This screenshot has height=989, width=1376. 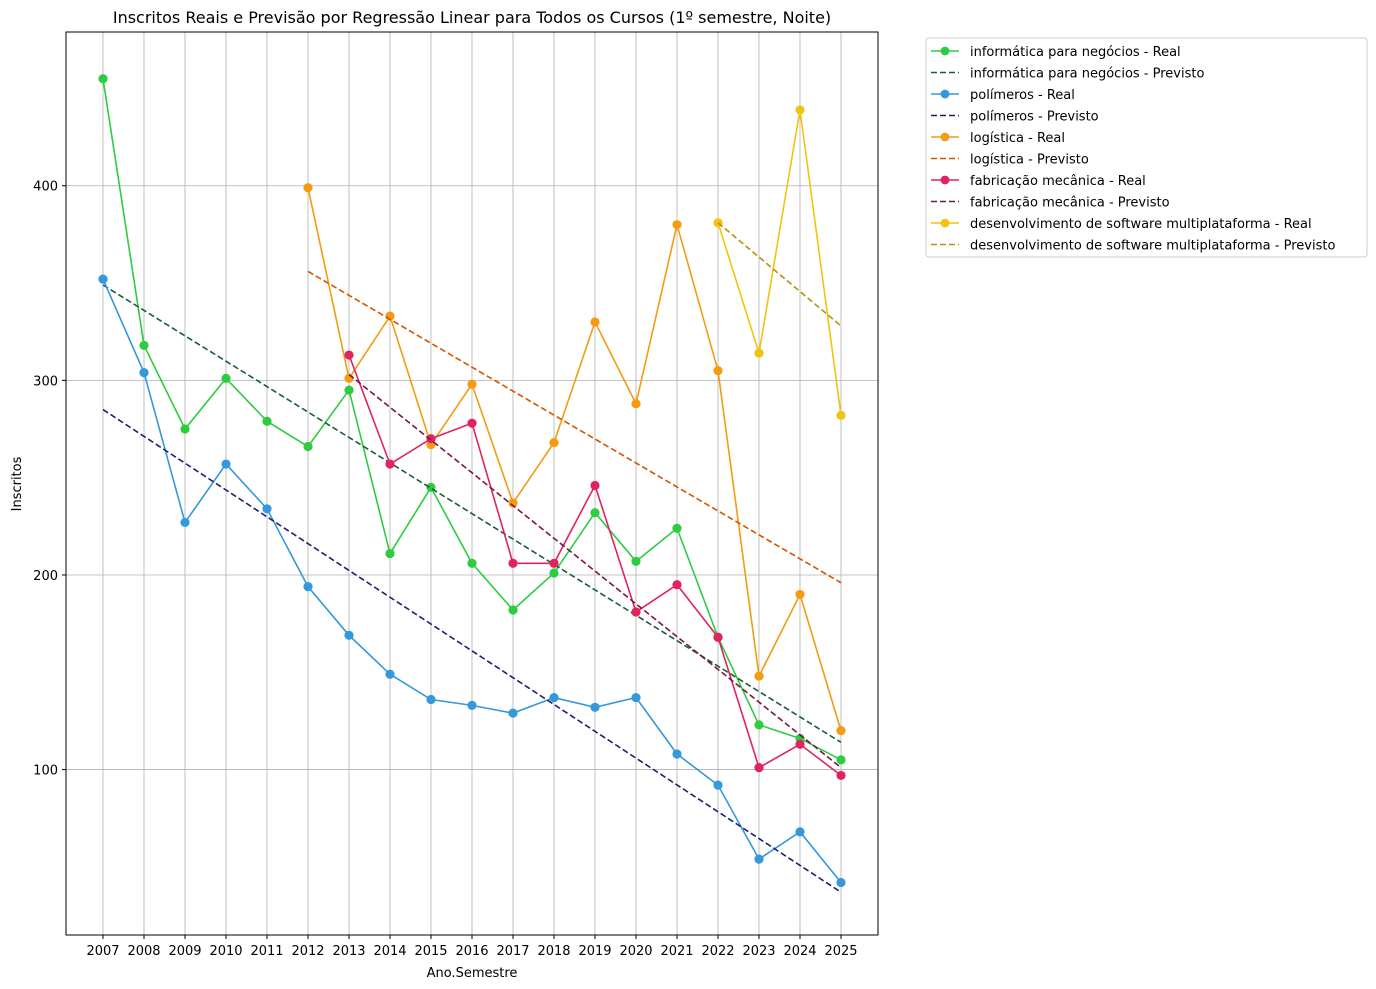 I want to click on x-tick-label: 2020, so click(x=635, y=951).